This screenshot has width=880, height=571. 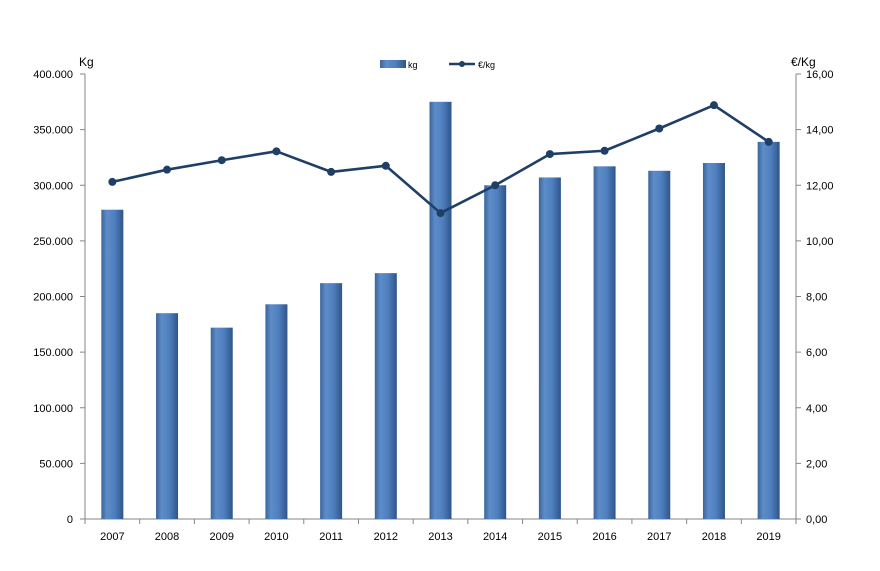 I want to click on left-tick-label: 400.000, so click(x=53, y=75).